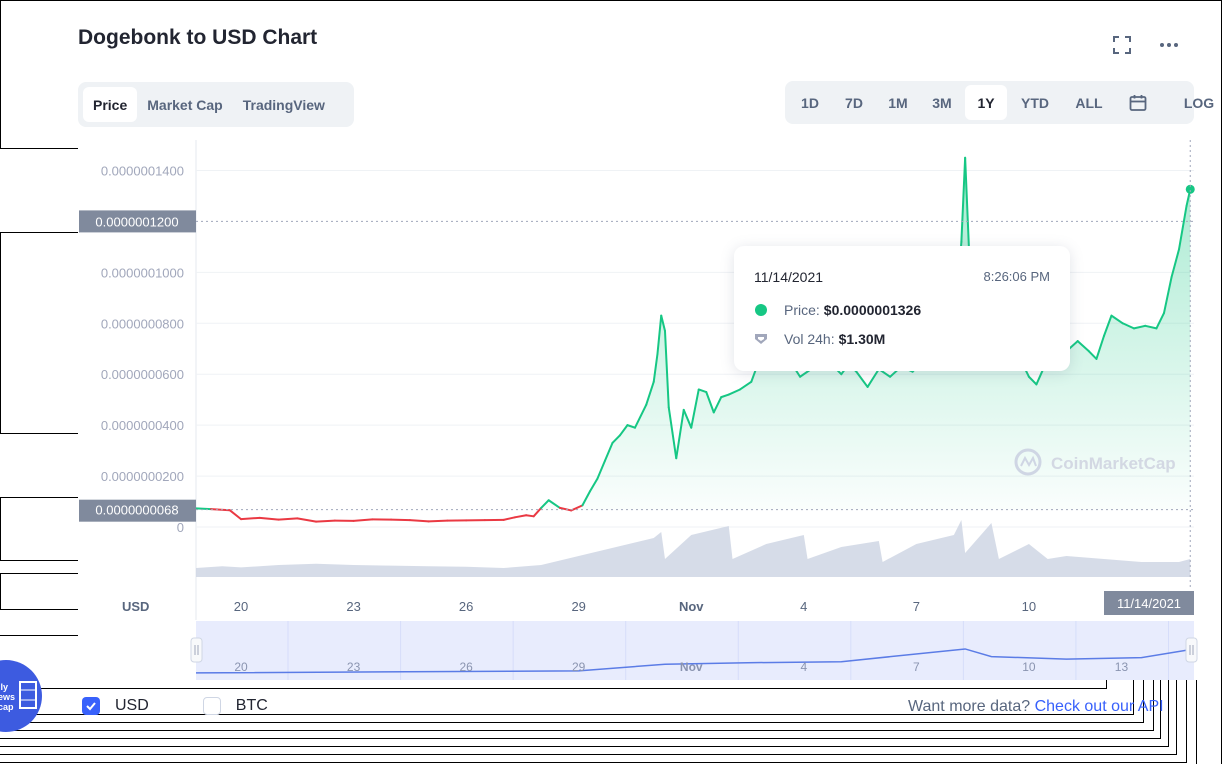 The width and height of the screenshot is (1222, 764). What do you see at coordinates (898, 102) in the screenshot?
I see `range-1m: 1M` at bounding box center [898, 102].